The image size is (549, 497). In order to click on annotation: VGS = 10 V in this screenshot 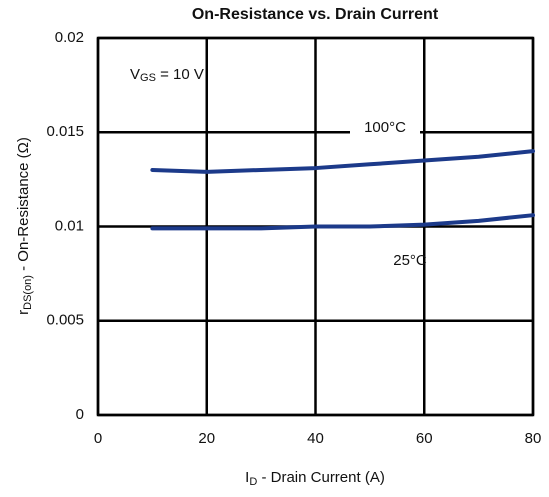, I will do `click(167, 75)`.